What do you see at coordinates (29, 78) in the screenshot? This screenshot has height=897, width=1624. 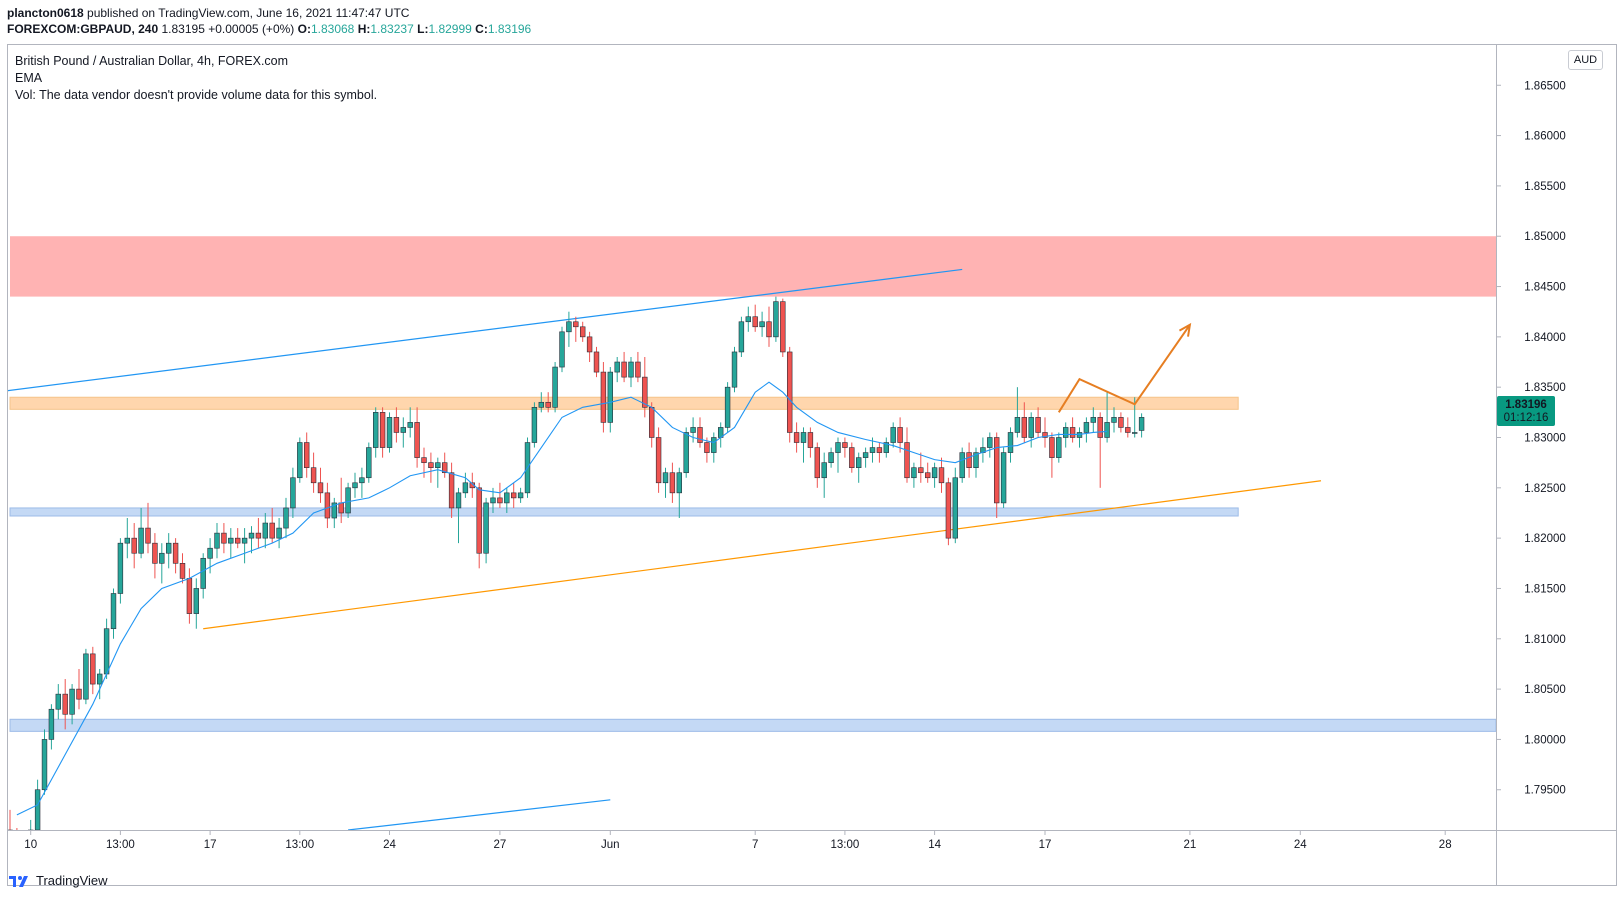 I see `legend-ema: EMA` at bounding box center [29, 78].